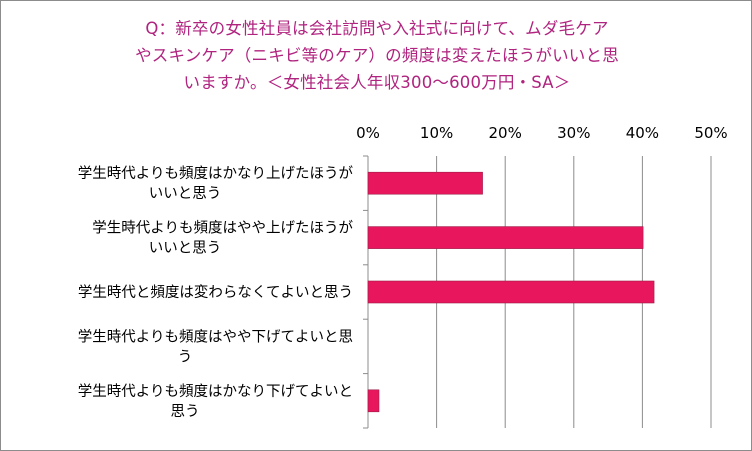 This screenshot has width=752, height=451. Describe the element at coordinates (542, 133) in the screenshot. I see `x-axis-ticks: 0% 10% 20% 30% 40% 50%` at that location.